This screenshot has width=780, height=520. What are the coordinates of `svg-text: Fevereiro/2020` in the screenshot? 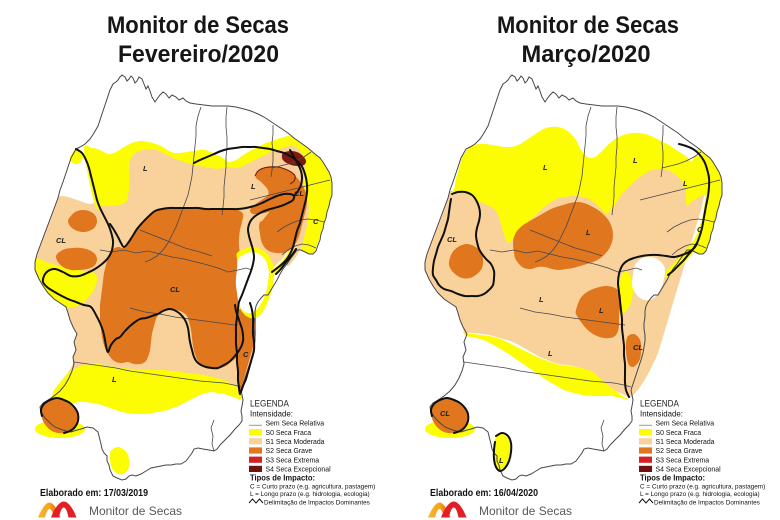 It's located at (198, 54).